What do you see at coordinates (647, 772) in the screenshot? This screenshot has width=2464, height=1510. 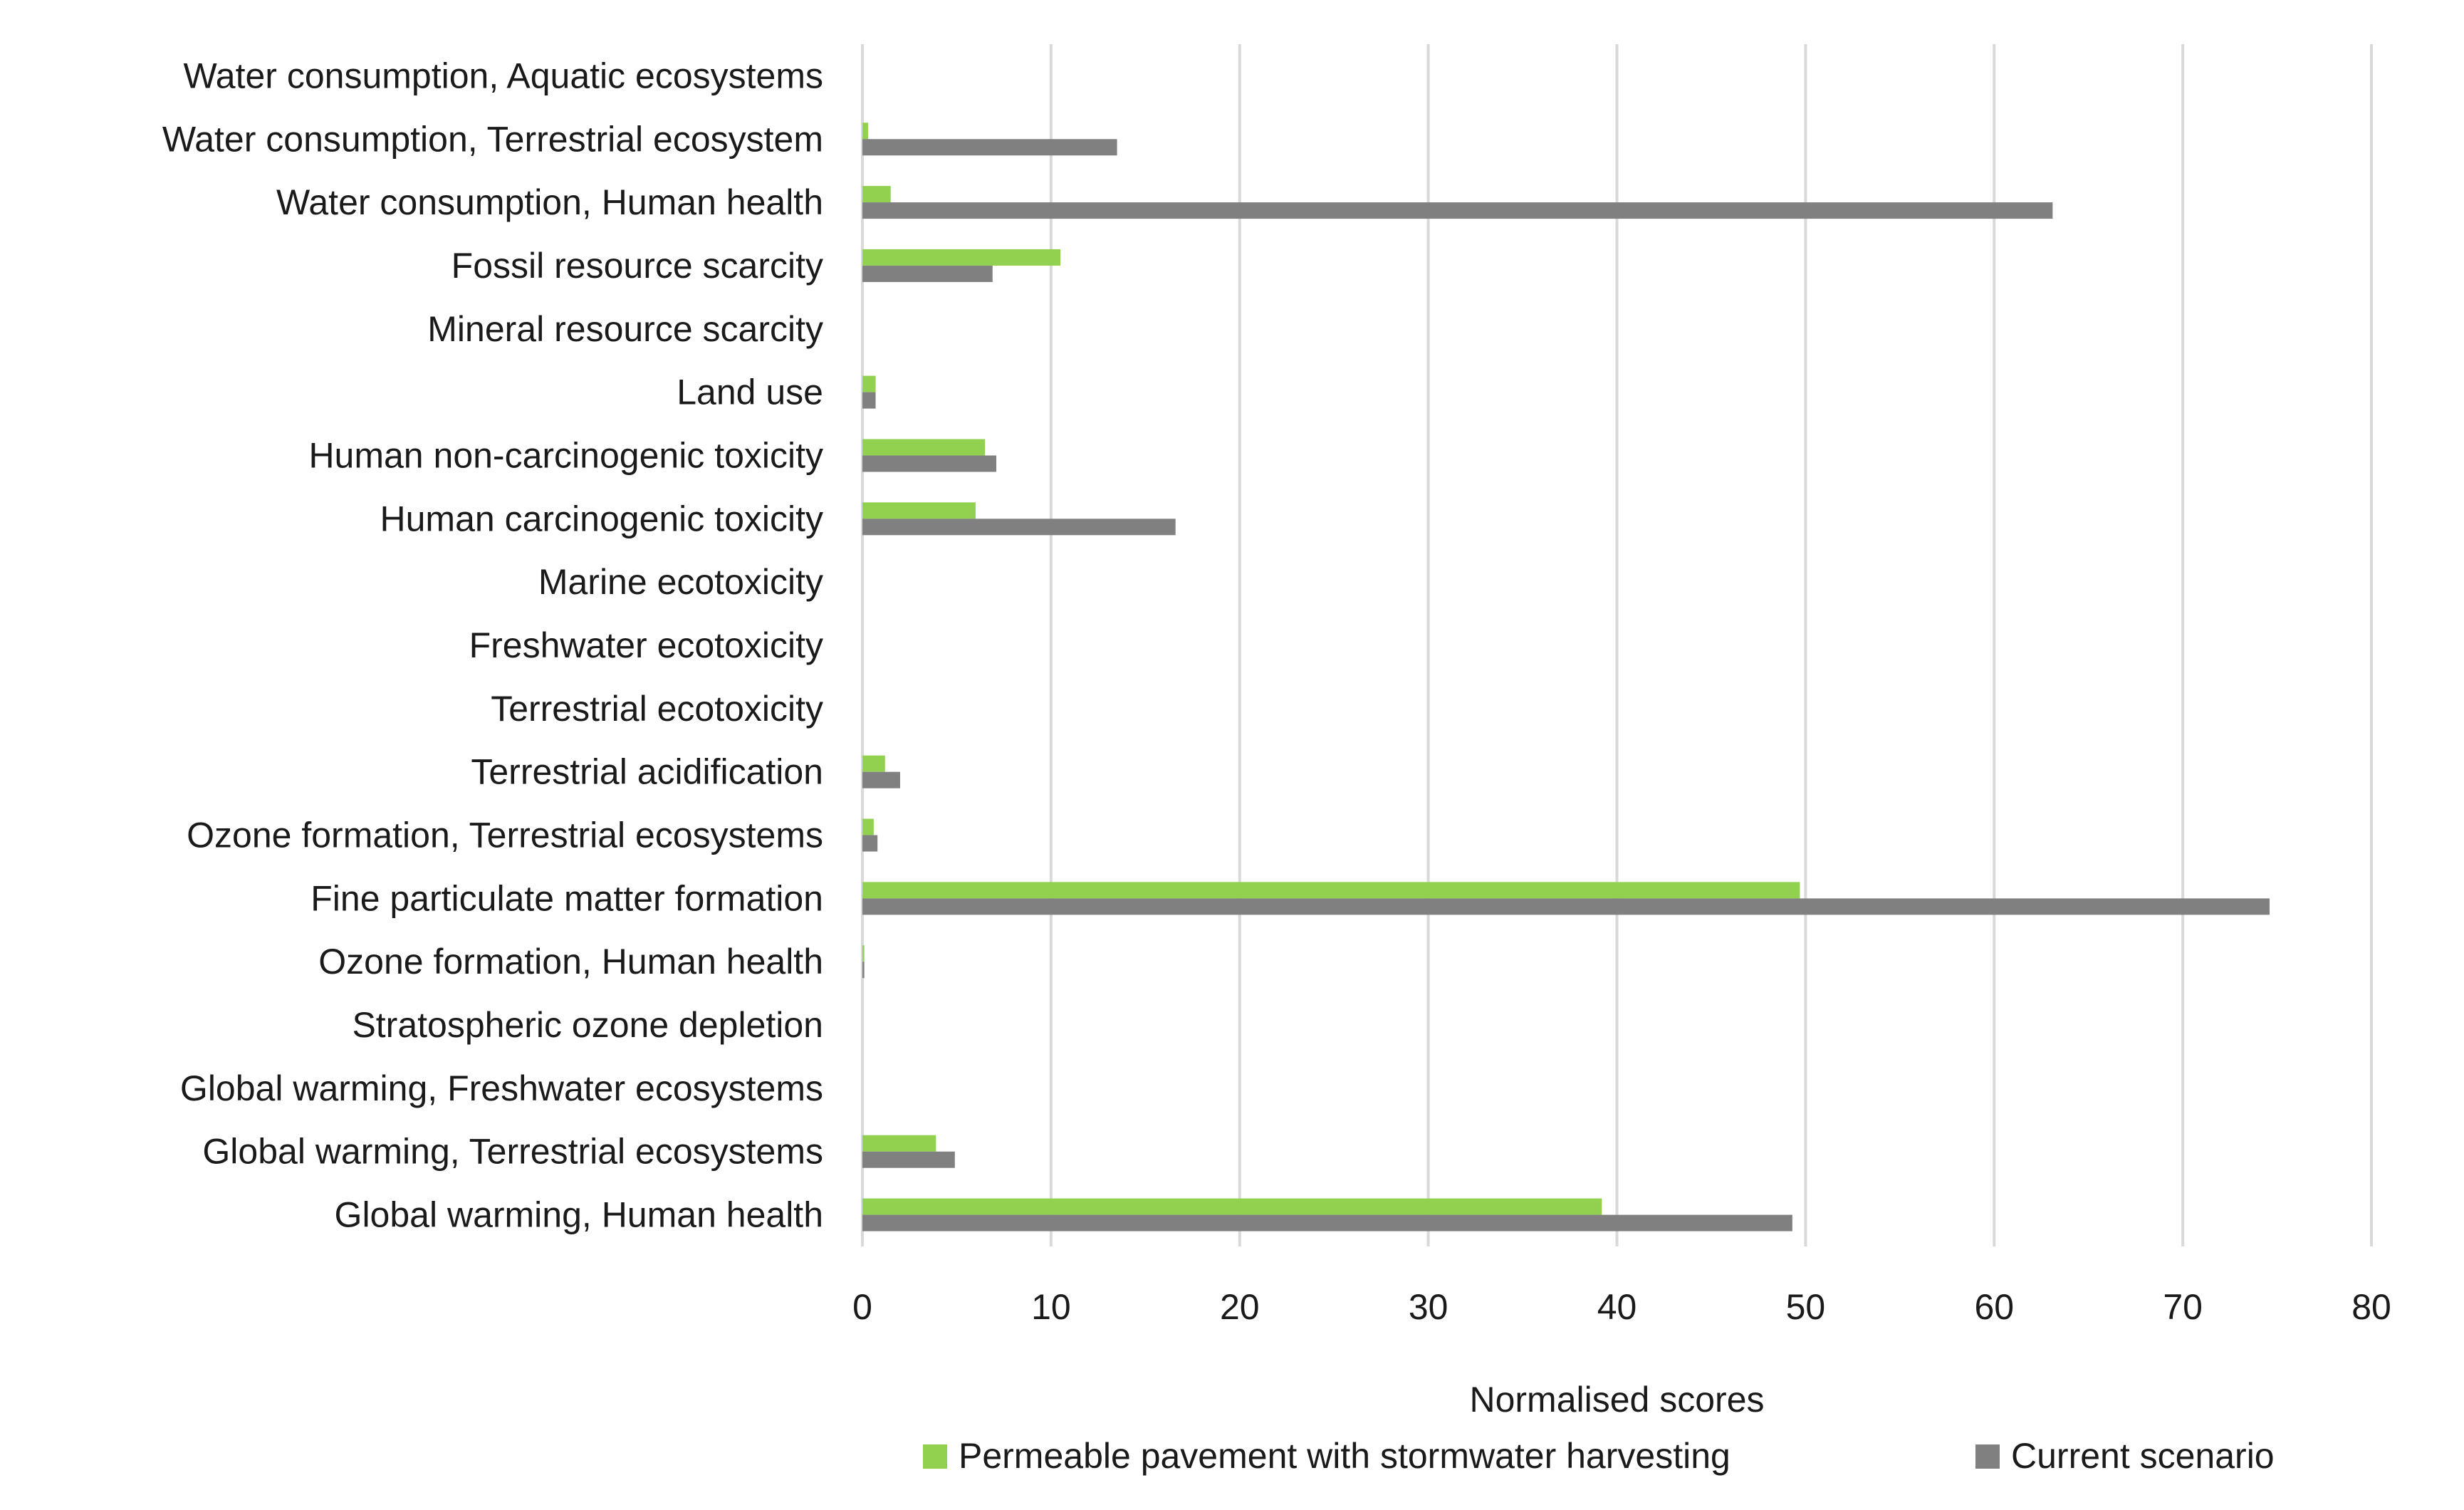 I see `category-label: Terrestrial acidification` at bounding box center [647, 772].